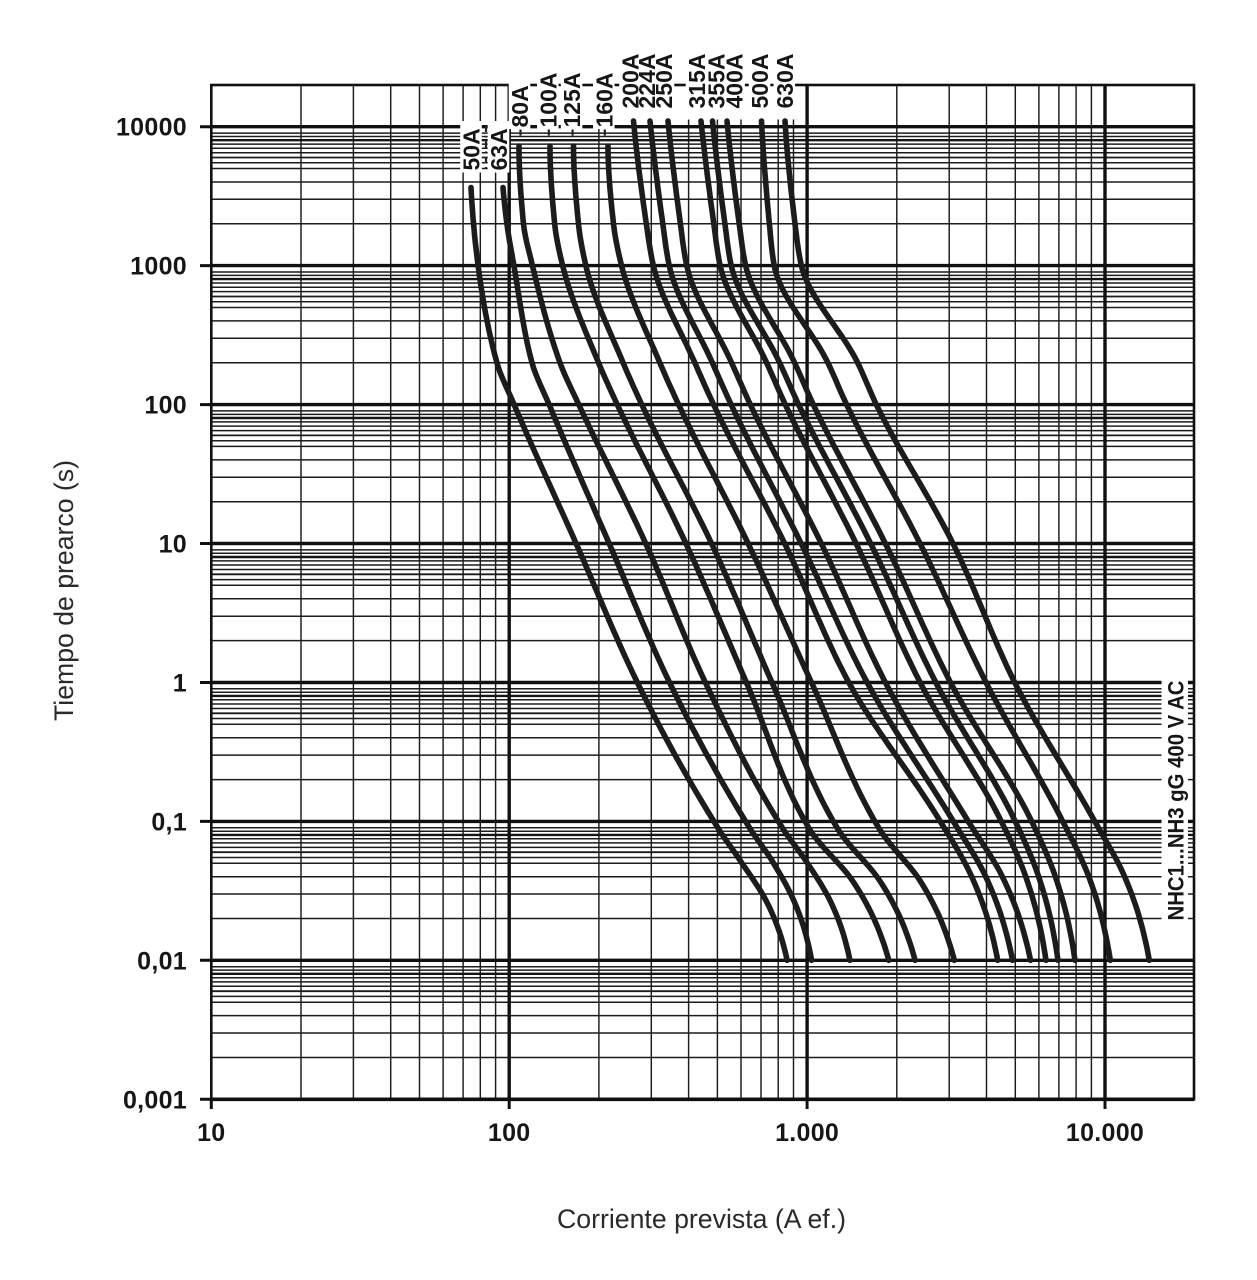 The image size is (1257, 1280). Describe the element at coordinates (572, 100) in the screenshot. I see `svg-text: 125A` at that location.